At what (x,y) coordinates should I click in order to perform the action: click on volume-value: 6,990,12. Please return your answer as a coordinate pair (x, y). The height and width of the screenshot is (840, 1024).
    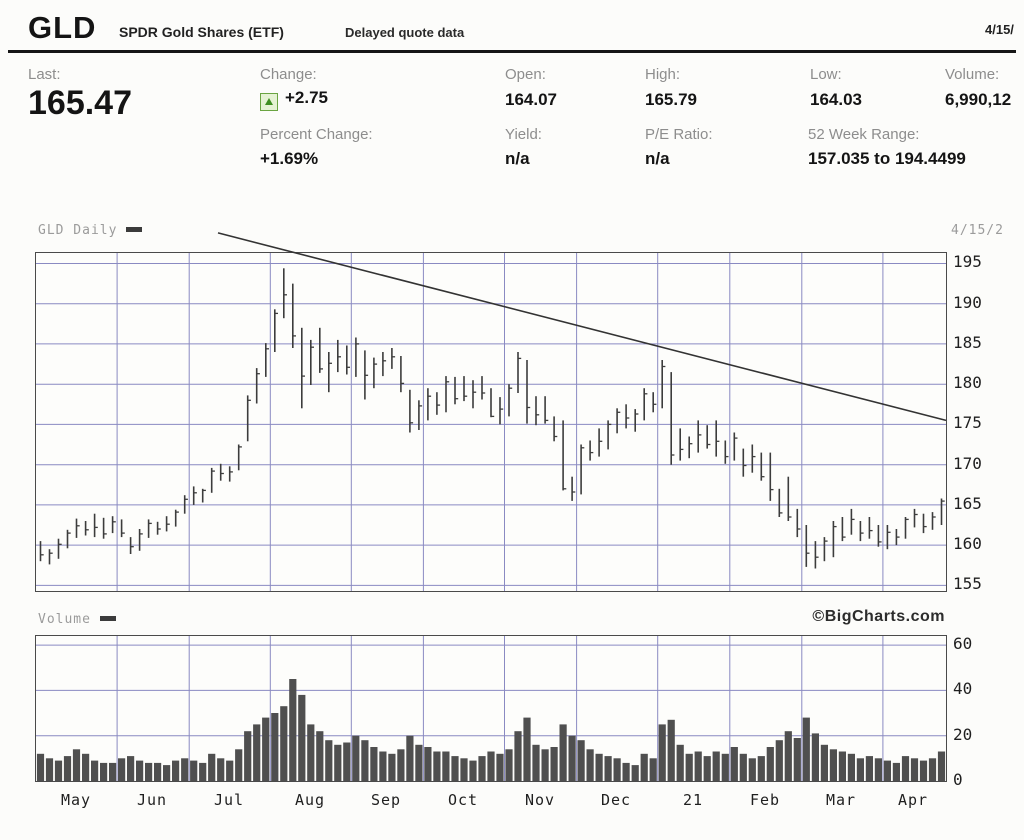
    Looking at the image, I should click on (978, 99).